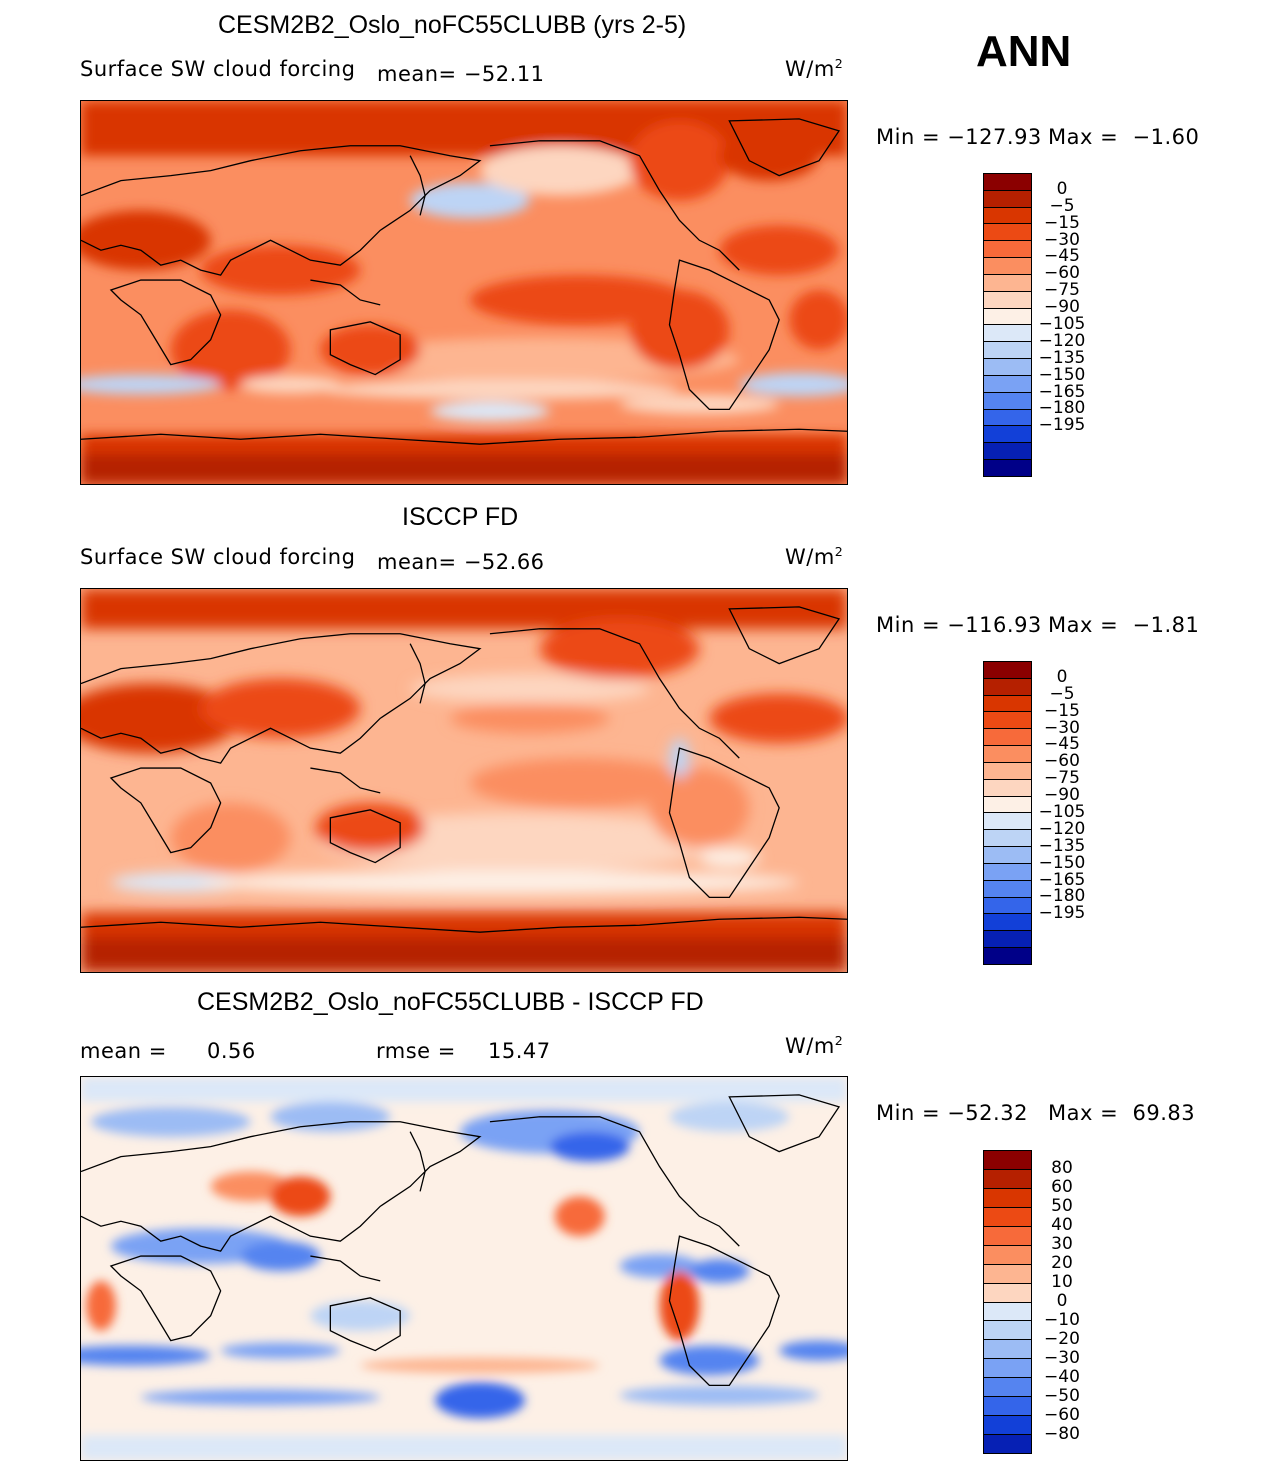 Image resolution: width=1285 pixels, height=1467 pixels. What do you see at coordinates (814, 1045) in the screenshot?
I see `panel3-units: W/m2` at bounding box center [814, 1045].